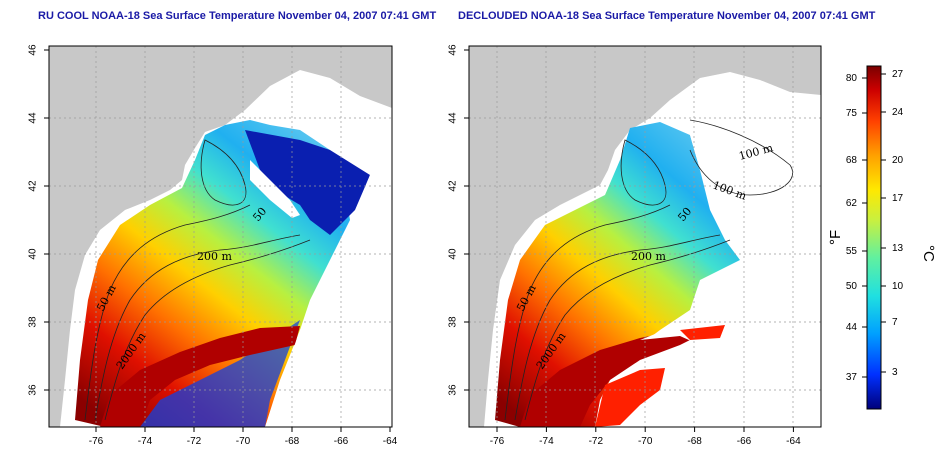 The width and height of the screenshot is (950, 475). I want to click on left-contour-200m, so click(197, 327).